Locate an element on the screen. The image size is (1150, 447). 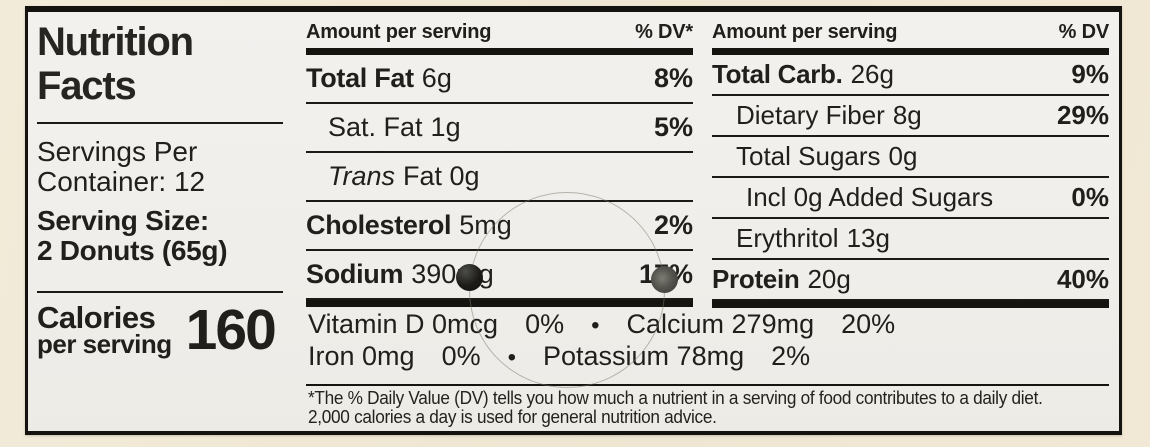
nutrient-row-sat-fat: Sat. Fat 1g 5% is located at coordinates (499, 128).